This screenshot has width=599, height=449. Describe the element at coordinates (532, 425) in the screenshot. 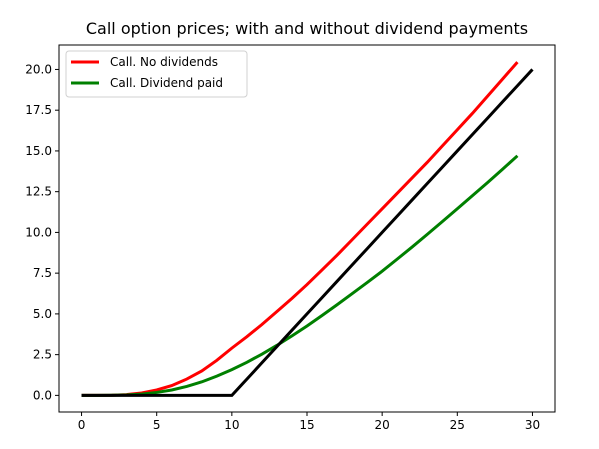

I see `x-tick-label: 30` at that location.